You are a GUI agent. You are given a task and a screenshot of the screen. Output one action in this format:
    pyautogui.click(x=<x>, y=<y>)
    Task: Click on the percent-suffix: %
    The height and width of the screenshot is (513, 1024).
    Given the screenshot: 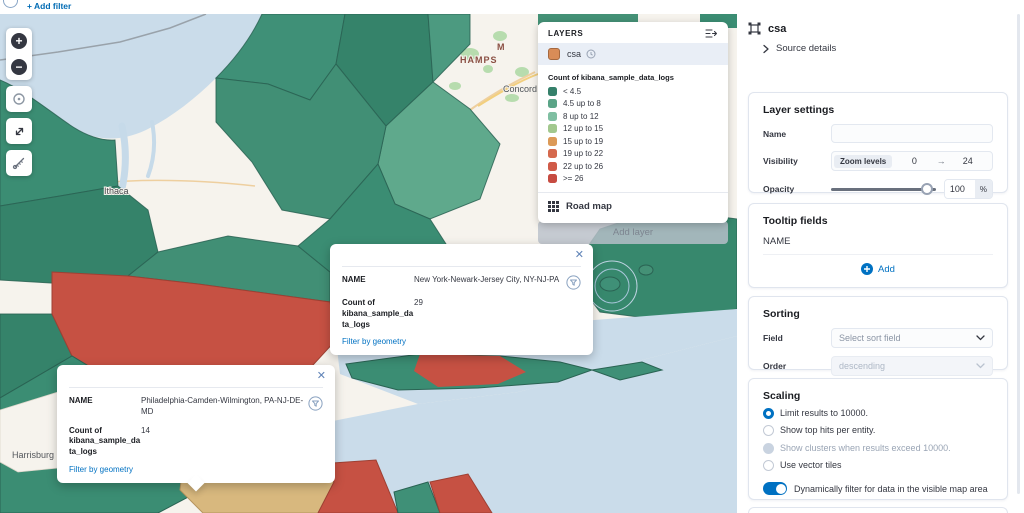 What is the action you would take?
    pyautogui.click(x=983, y=189)
    